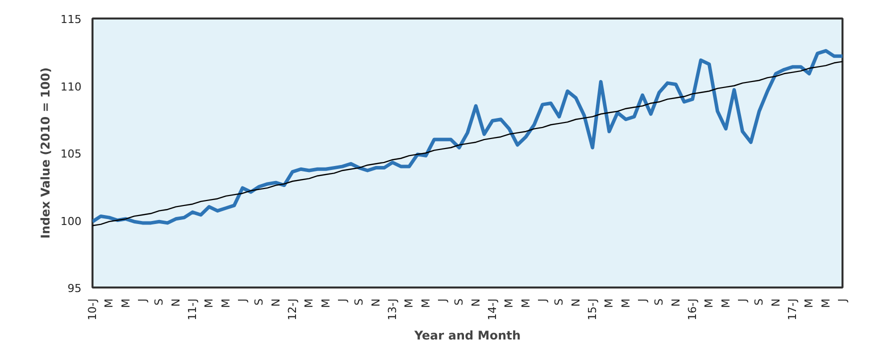 This screenshot has height=363, width=870. What do you see at coordinates (92, 309) in the screenshot?
I see `x-tick-label: 10-J` at bounding box center [92, 309].